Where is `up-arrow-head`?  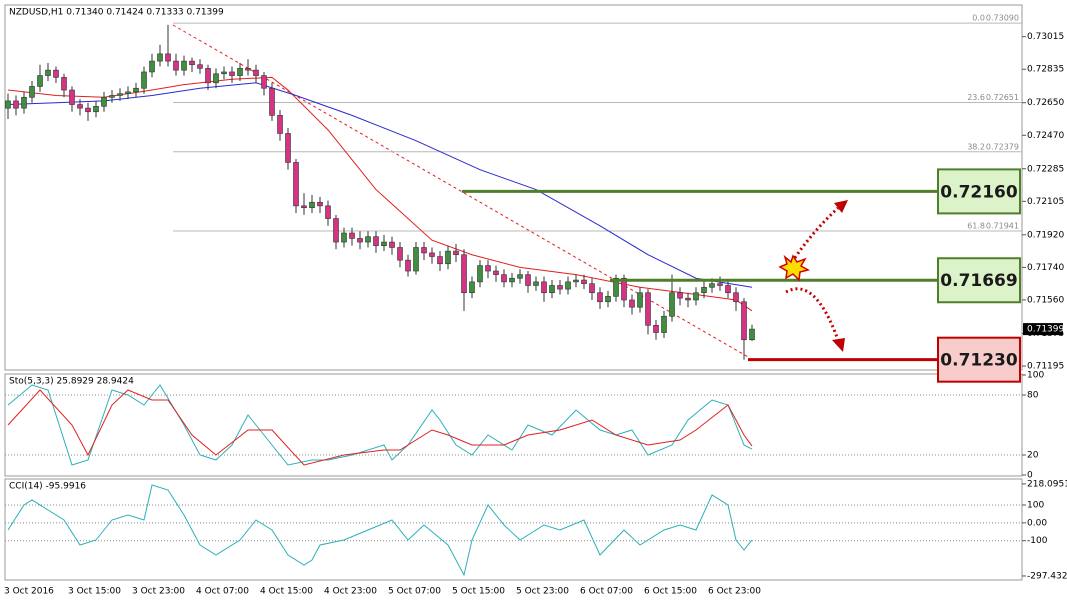
up-arrow-head is located at coordinates (841, 206).